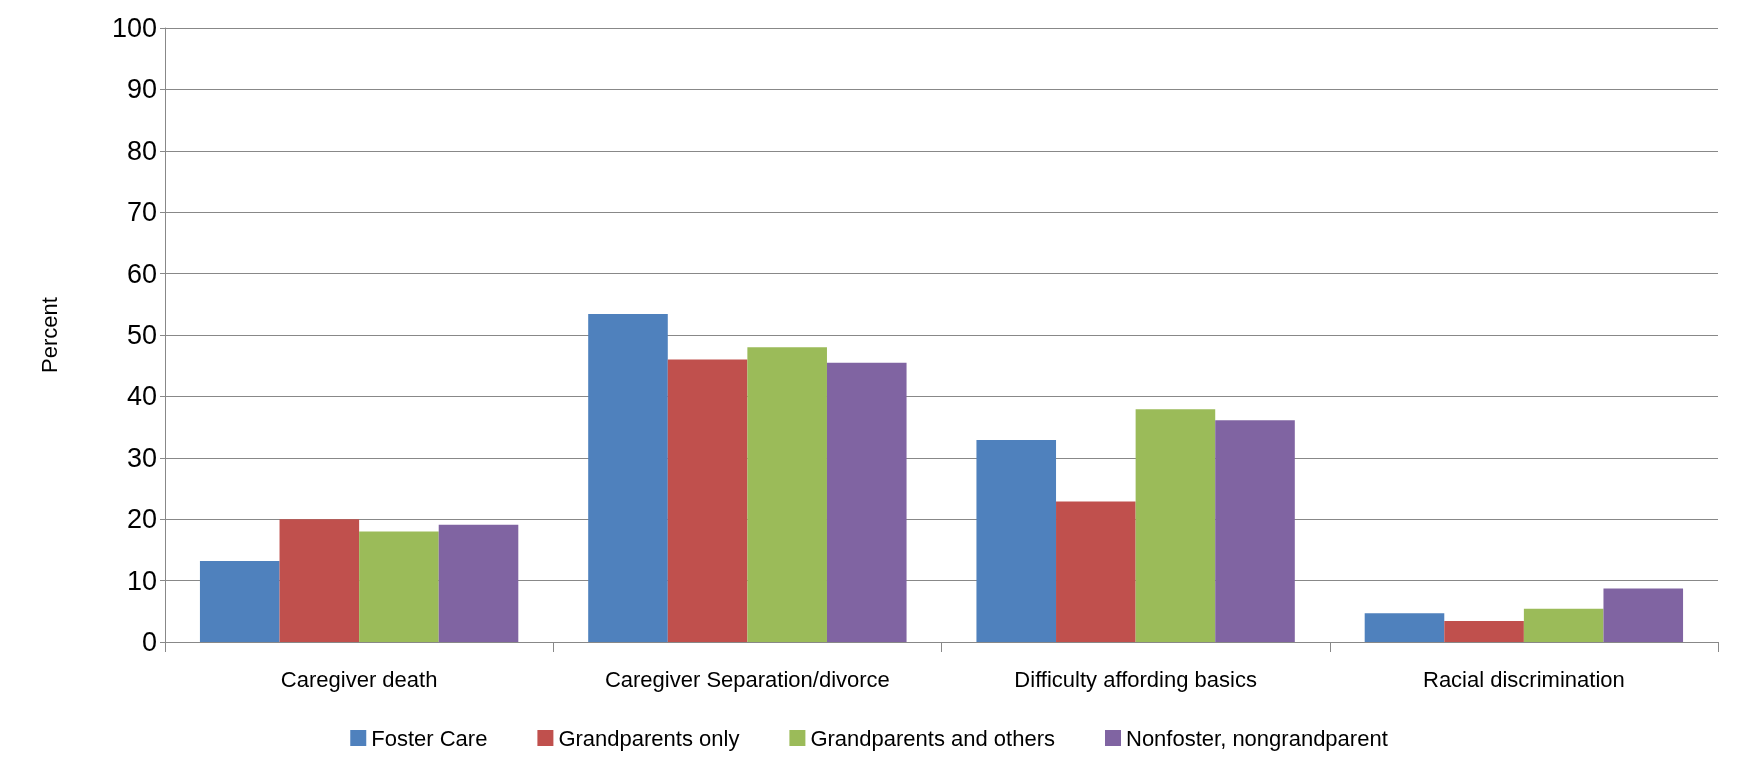  Describe the element at coordinates (141, 150) in the screenshot. I see `y-tick-label: 80` at that location.